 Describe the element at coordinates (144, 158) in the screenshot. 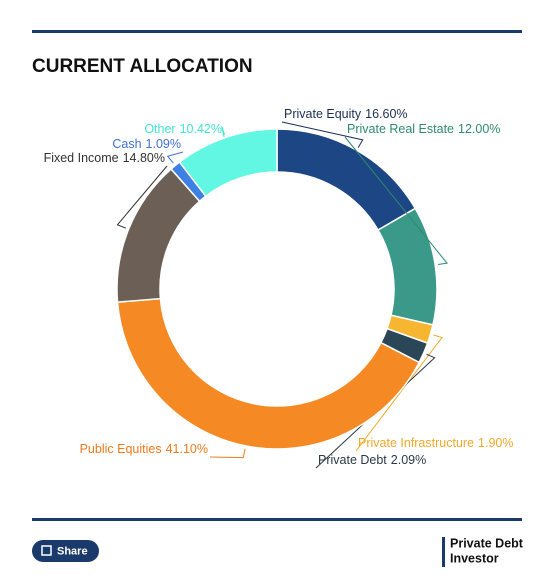

I see `slice-value: 14.80%` at that location.